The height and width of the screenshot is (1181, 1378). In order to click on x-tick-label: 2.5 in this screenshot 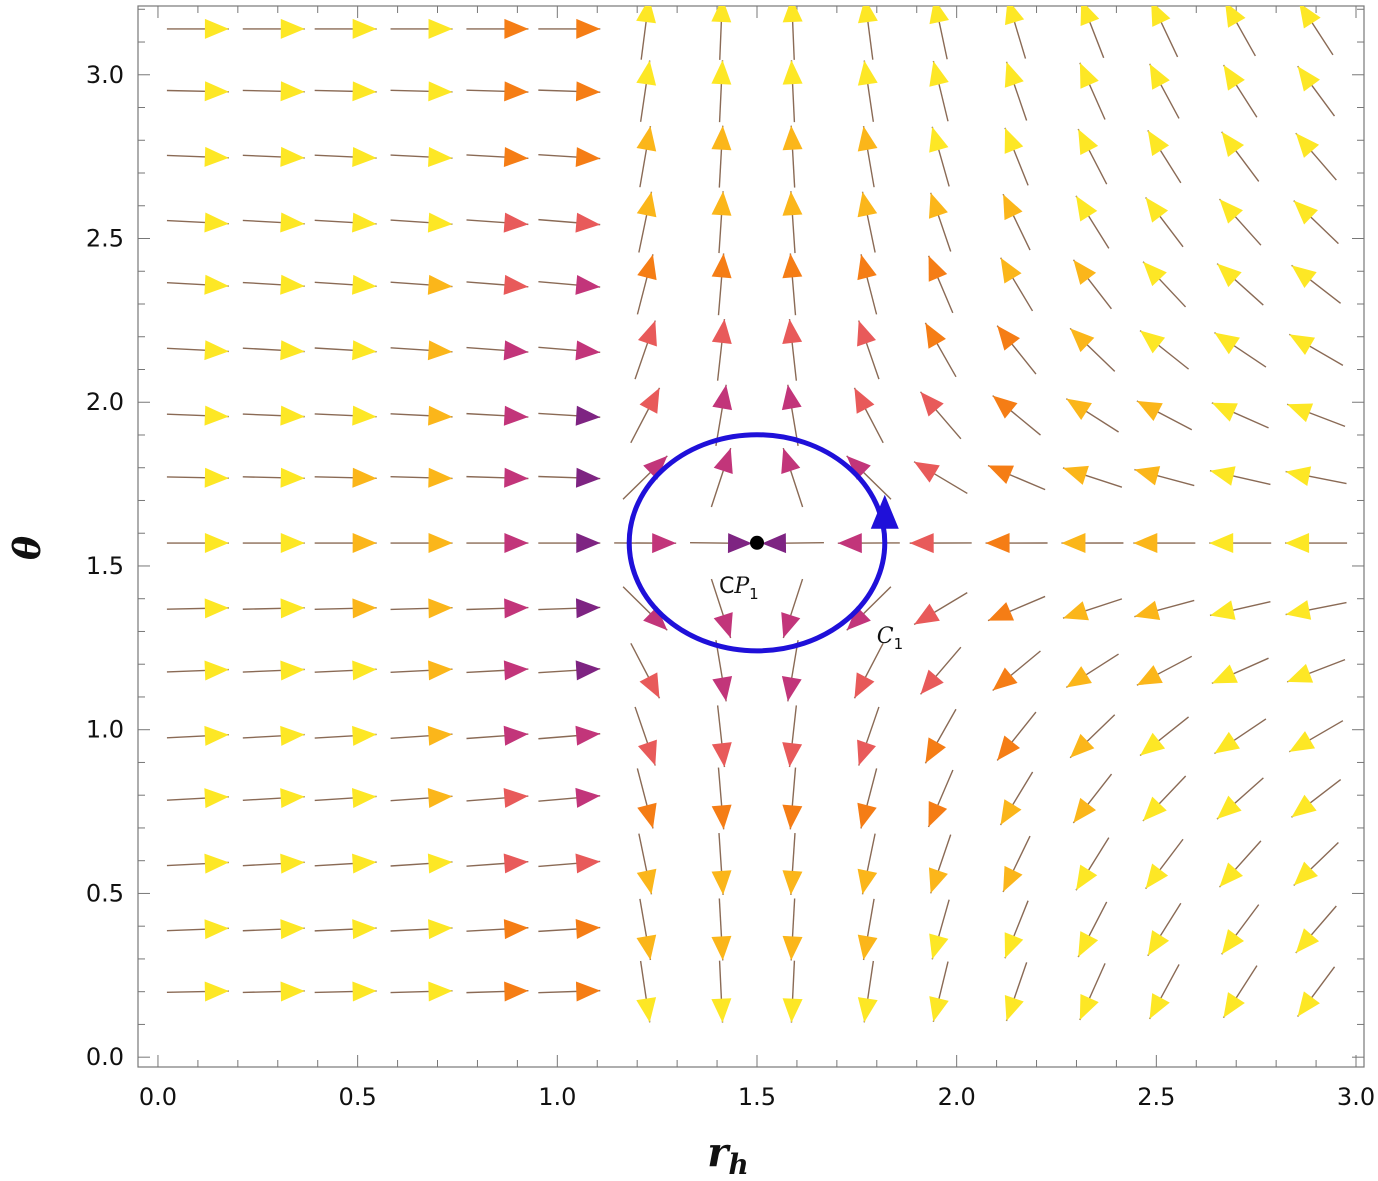, I will do `click(1156, 1097)`.